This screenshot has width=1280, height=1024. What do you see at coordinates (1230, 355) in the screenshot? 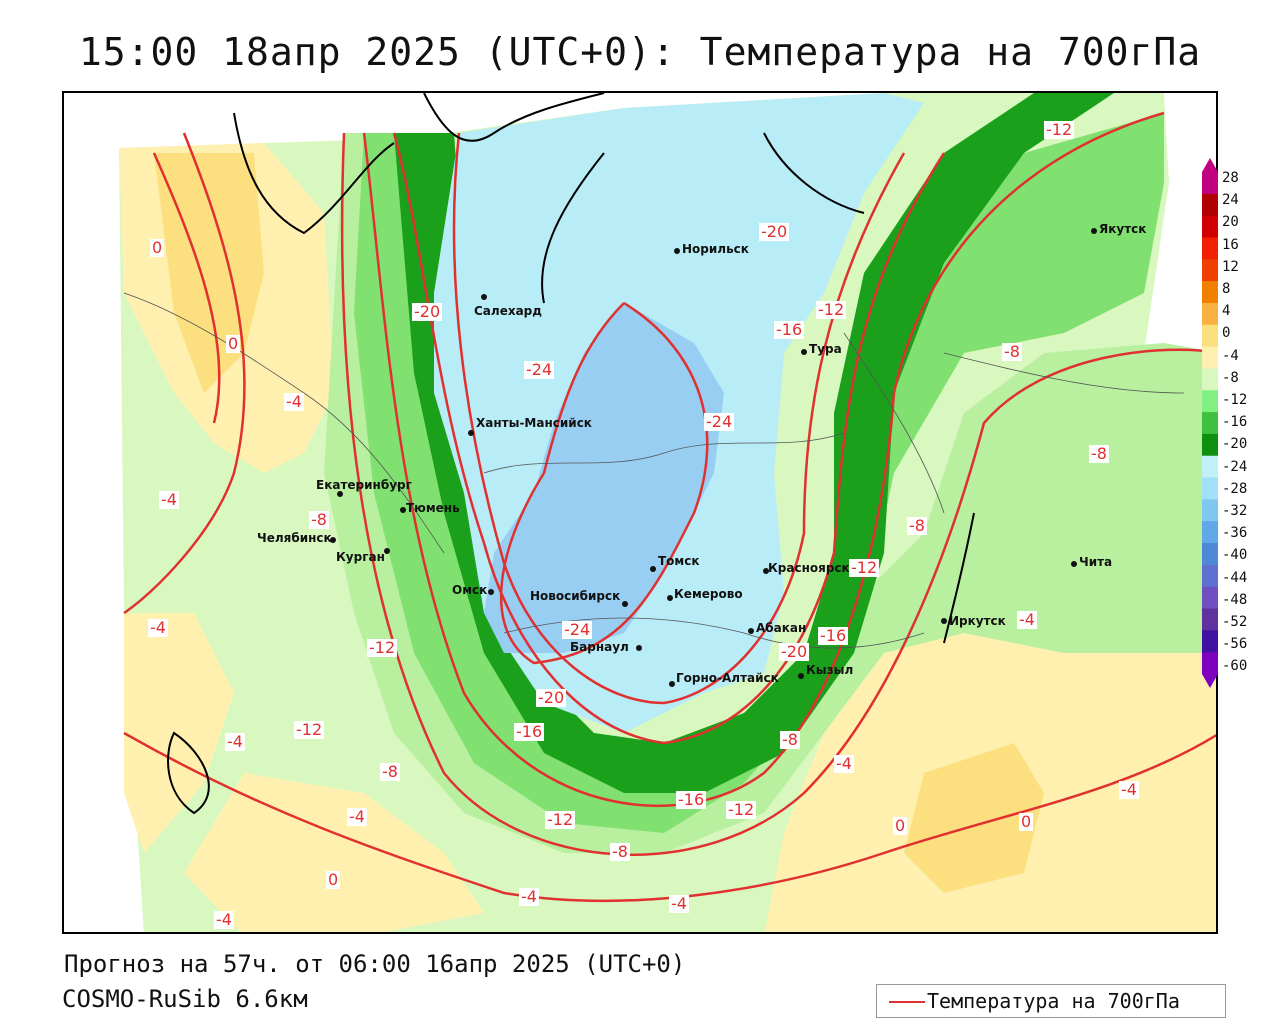
I see `colorbar-tick-label: -4` at bounding box center [1230, 355].